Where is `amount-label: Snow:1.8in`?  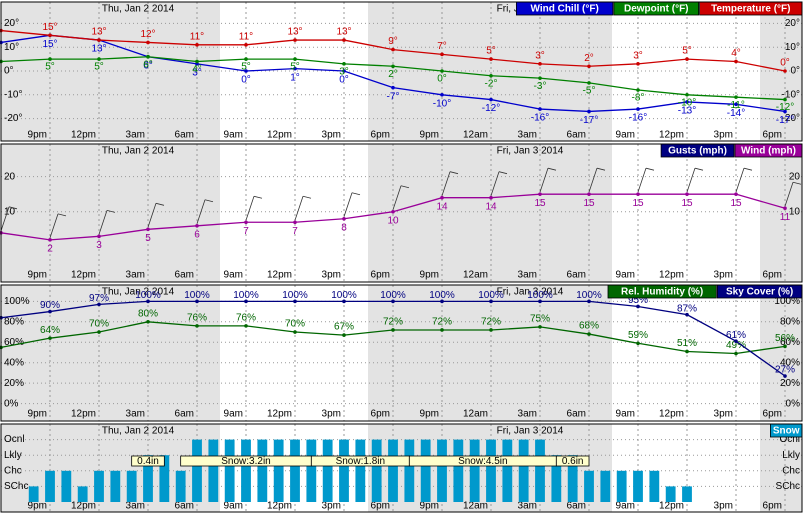
amount-label: Snow:1.8in is located at coordinates (360, 461).